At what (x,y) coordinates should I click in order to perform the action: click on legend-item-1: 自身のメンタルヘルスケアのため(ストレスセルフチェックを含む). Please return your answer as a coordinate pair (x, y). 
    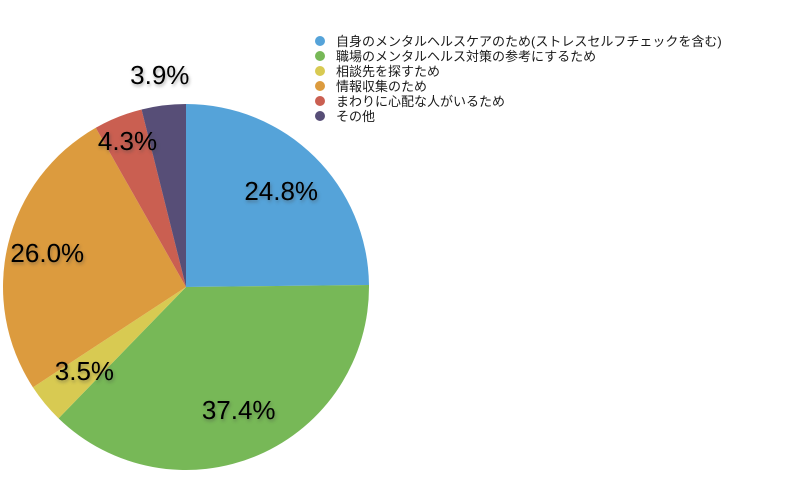
    Looking at the image, I should click on (518, 41).